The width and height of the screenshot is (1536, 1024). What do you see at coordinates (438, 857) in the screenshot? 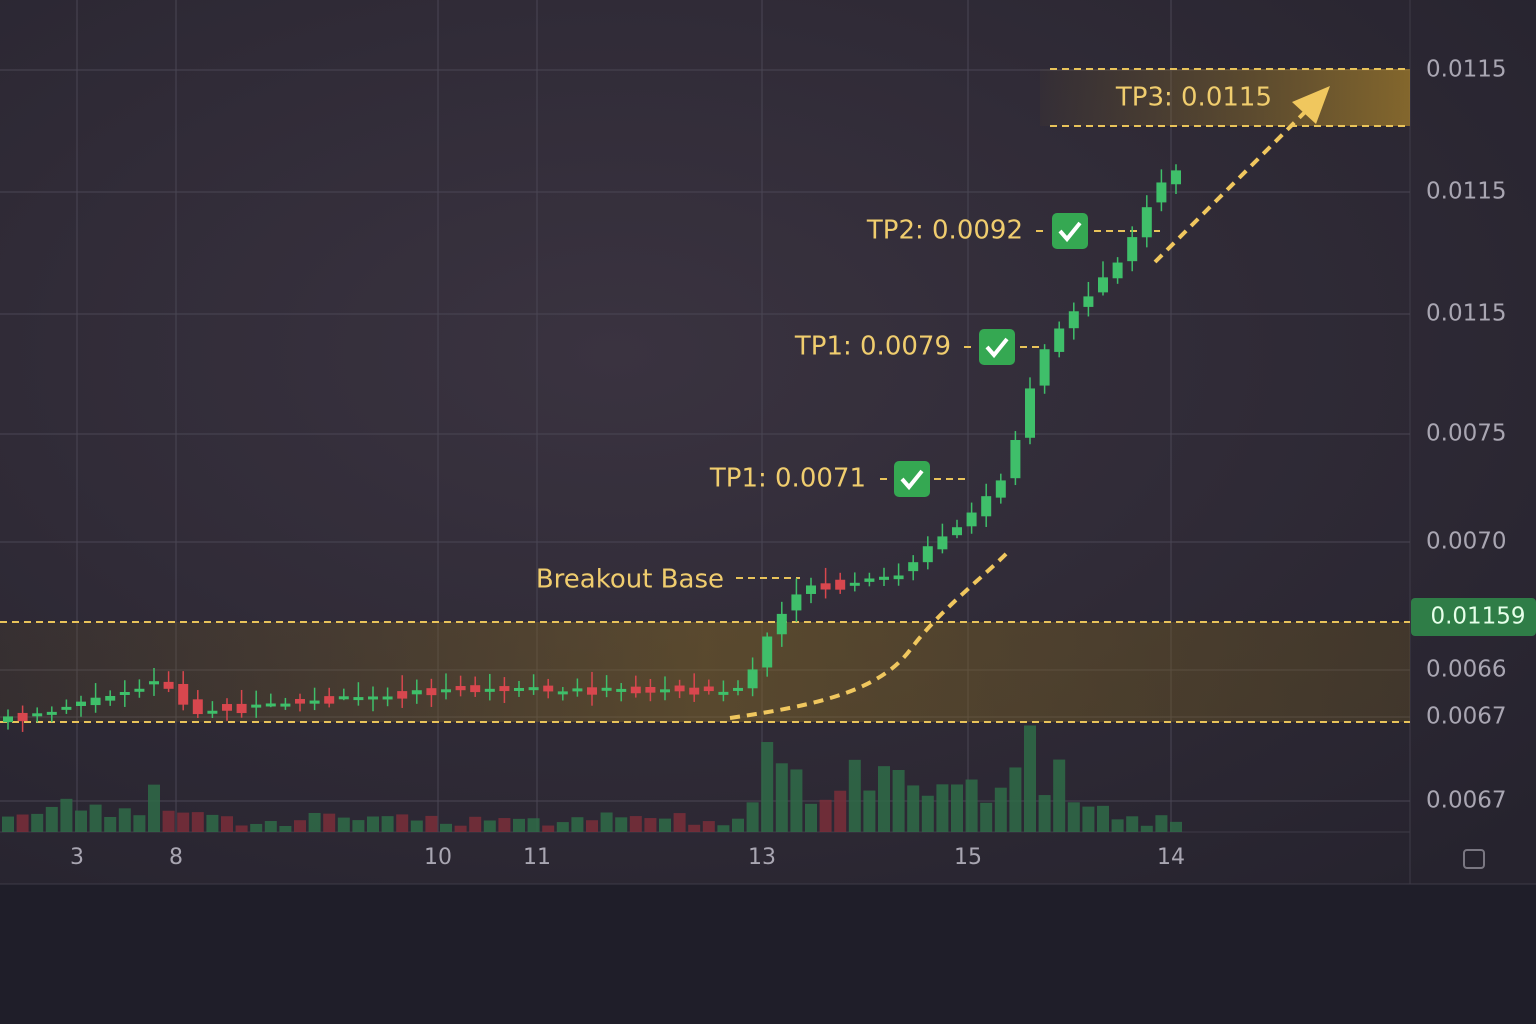
I see `time-label: 10` at bounding box center [438, 857].